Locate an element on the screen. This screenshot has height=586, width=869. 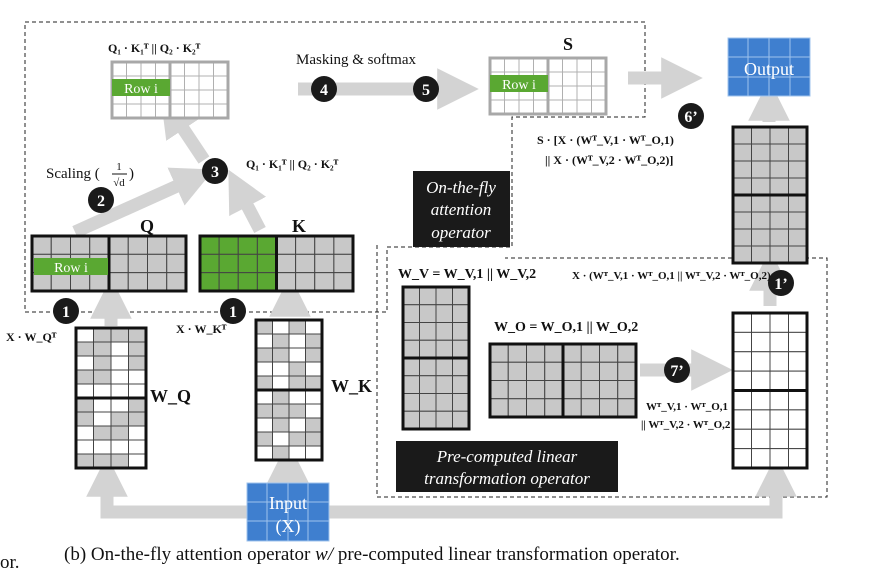
step-number: 1 is located at coordinates (66, 312).